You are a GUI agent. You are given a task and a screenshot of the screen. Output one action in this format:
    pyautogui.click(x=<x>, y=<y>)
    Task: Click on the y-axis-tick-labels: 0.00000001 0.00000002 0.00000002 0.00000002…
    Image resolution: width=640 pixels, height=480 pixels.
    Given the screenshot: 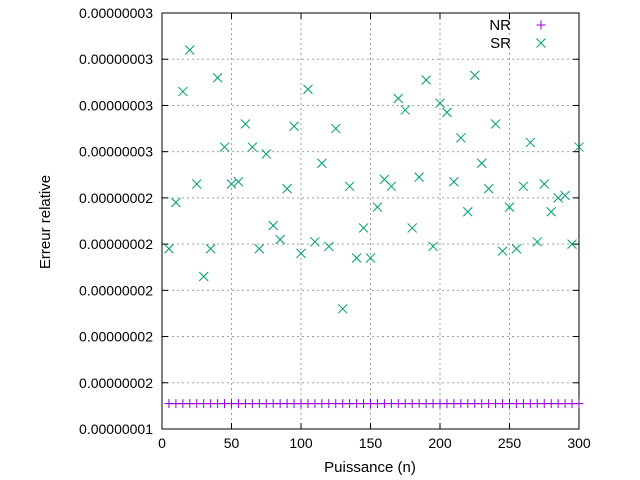 What is the action you would take?
    pyautogui.click(x=116, y=221)
    